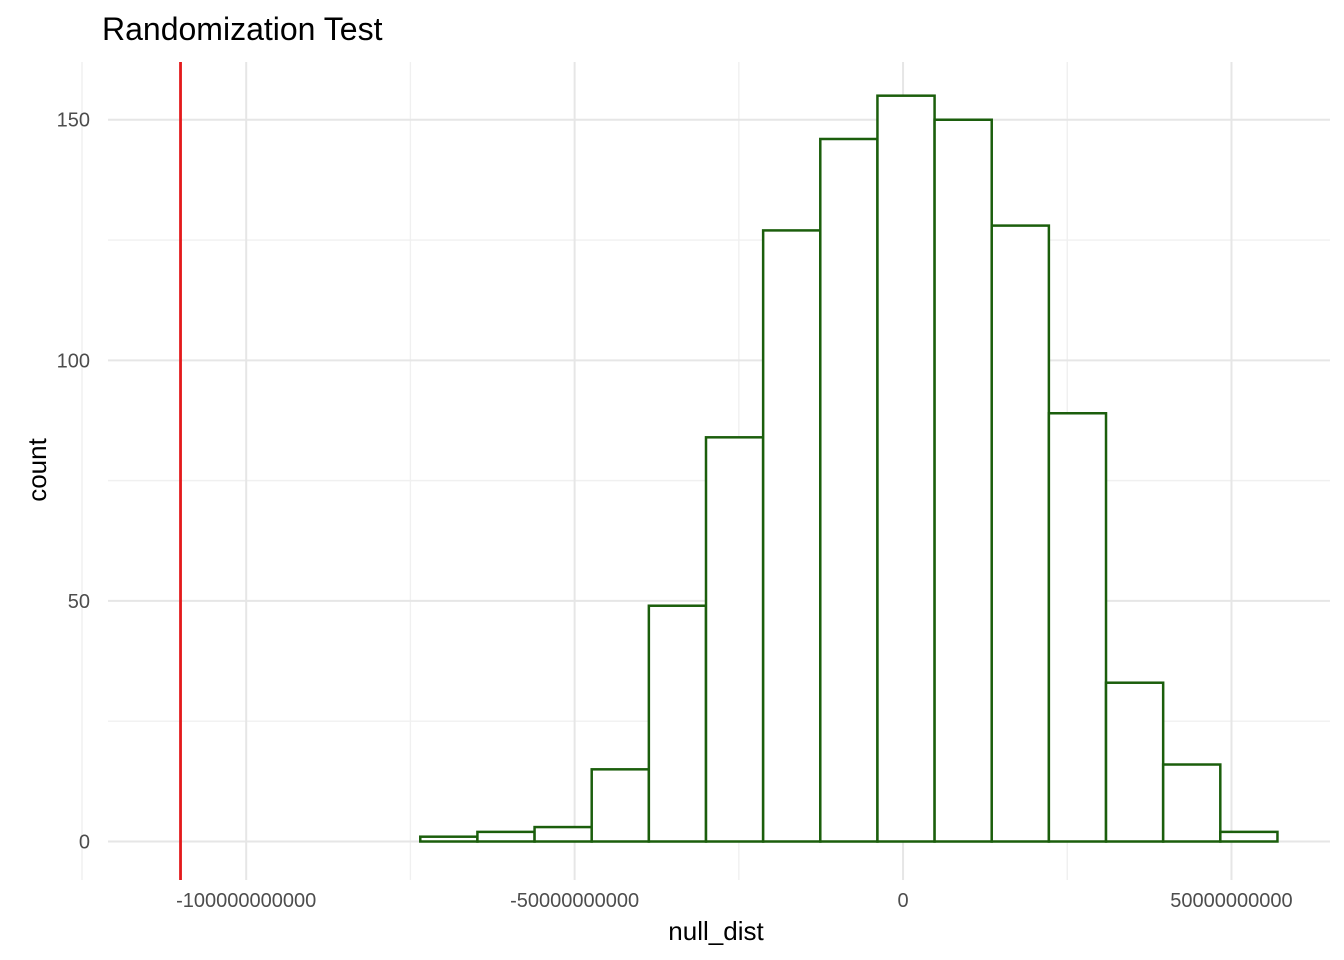 The height and width of the screenshot is (960, 1344). I want to click on x-axis-title: null_dist, so click(716, 931).